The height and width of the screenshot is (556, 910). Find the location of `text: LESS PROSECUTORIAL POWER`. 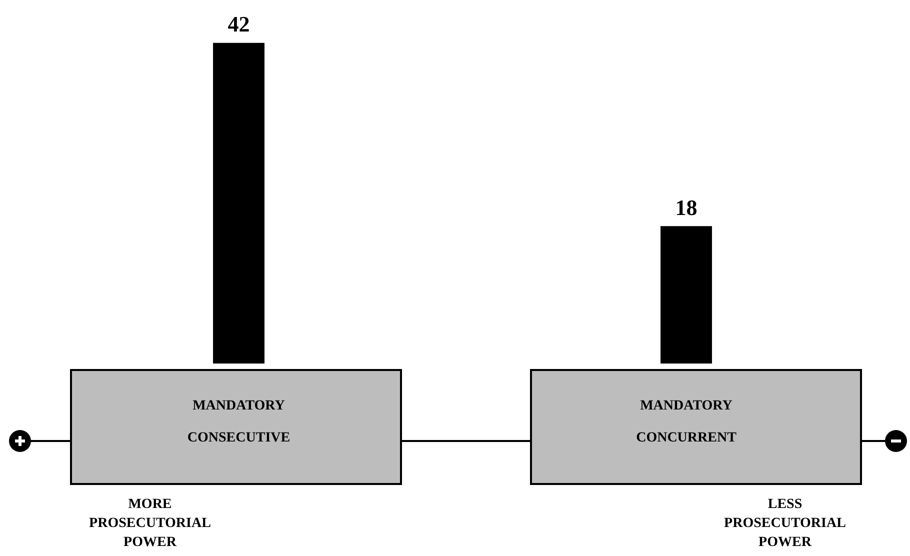

text: LESS PROSECUTORIAL POWER is located at coordinates (785, 524).